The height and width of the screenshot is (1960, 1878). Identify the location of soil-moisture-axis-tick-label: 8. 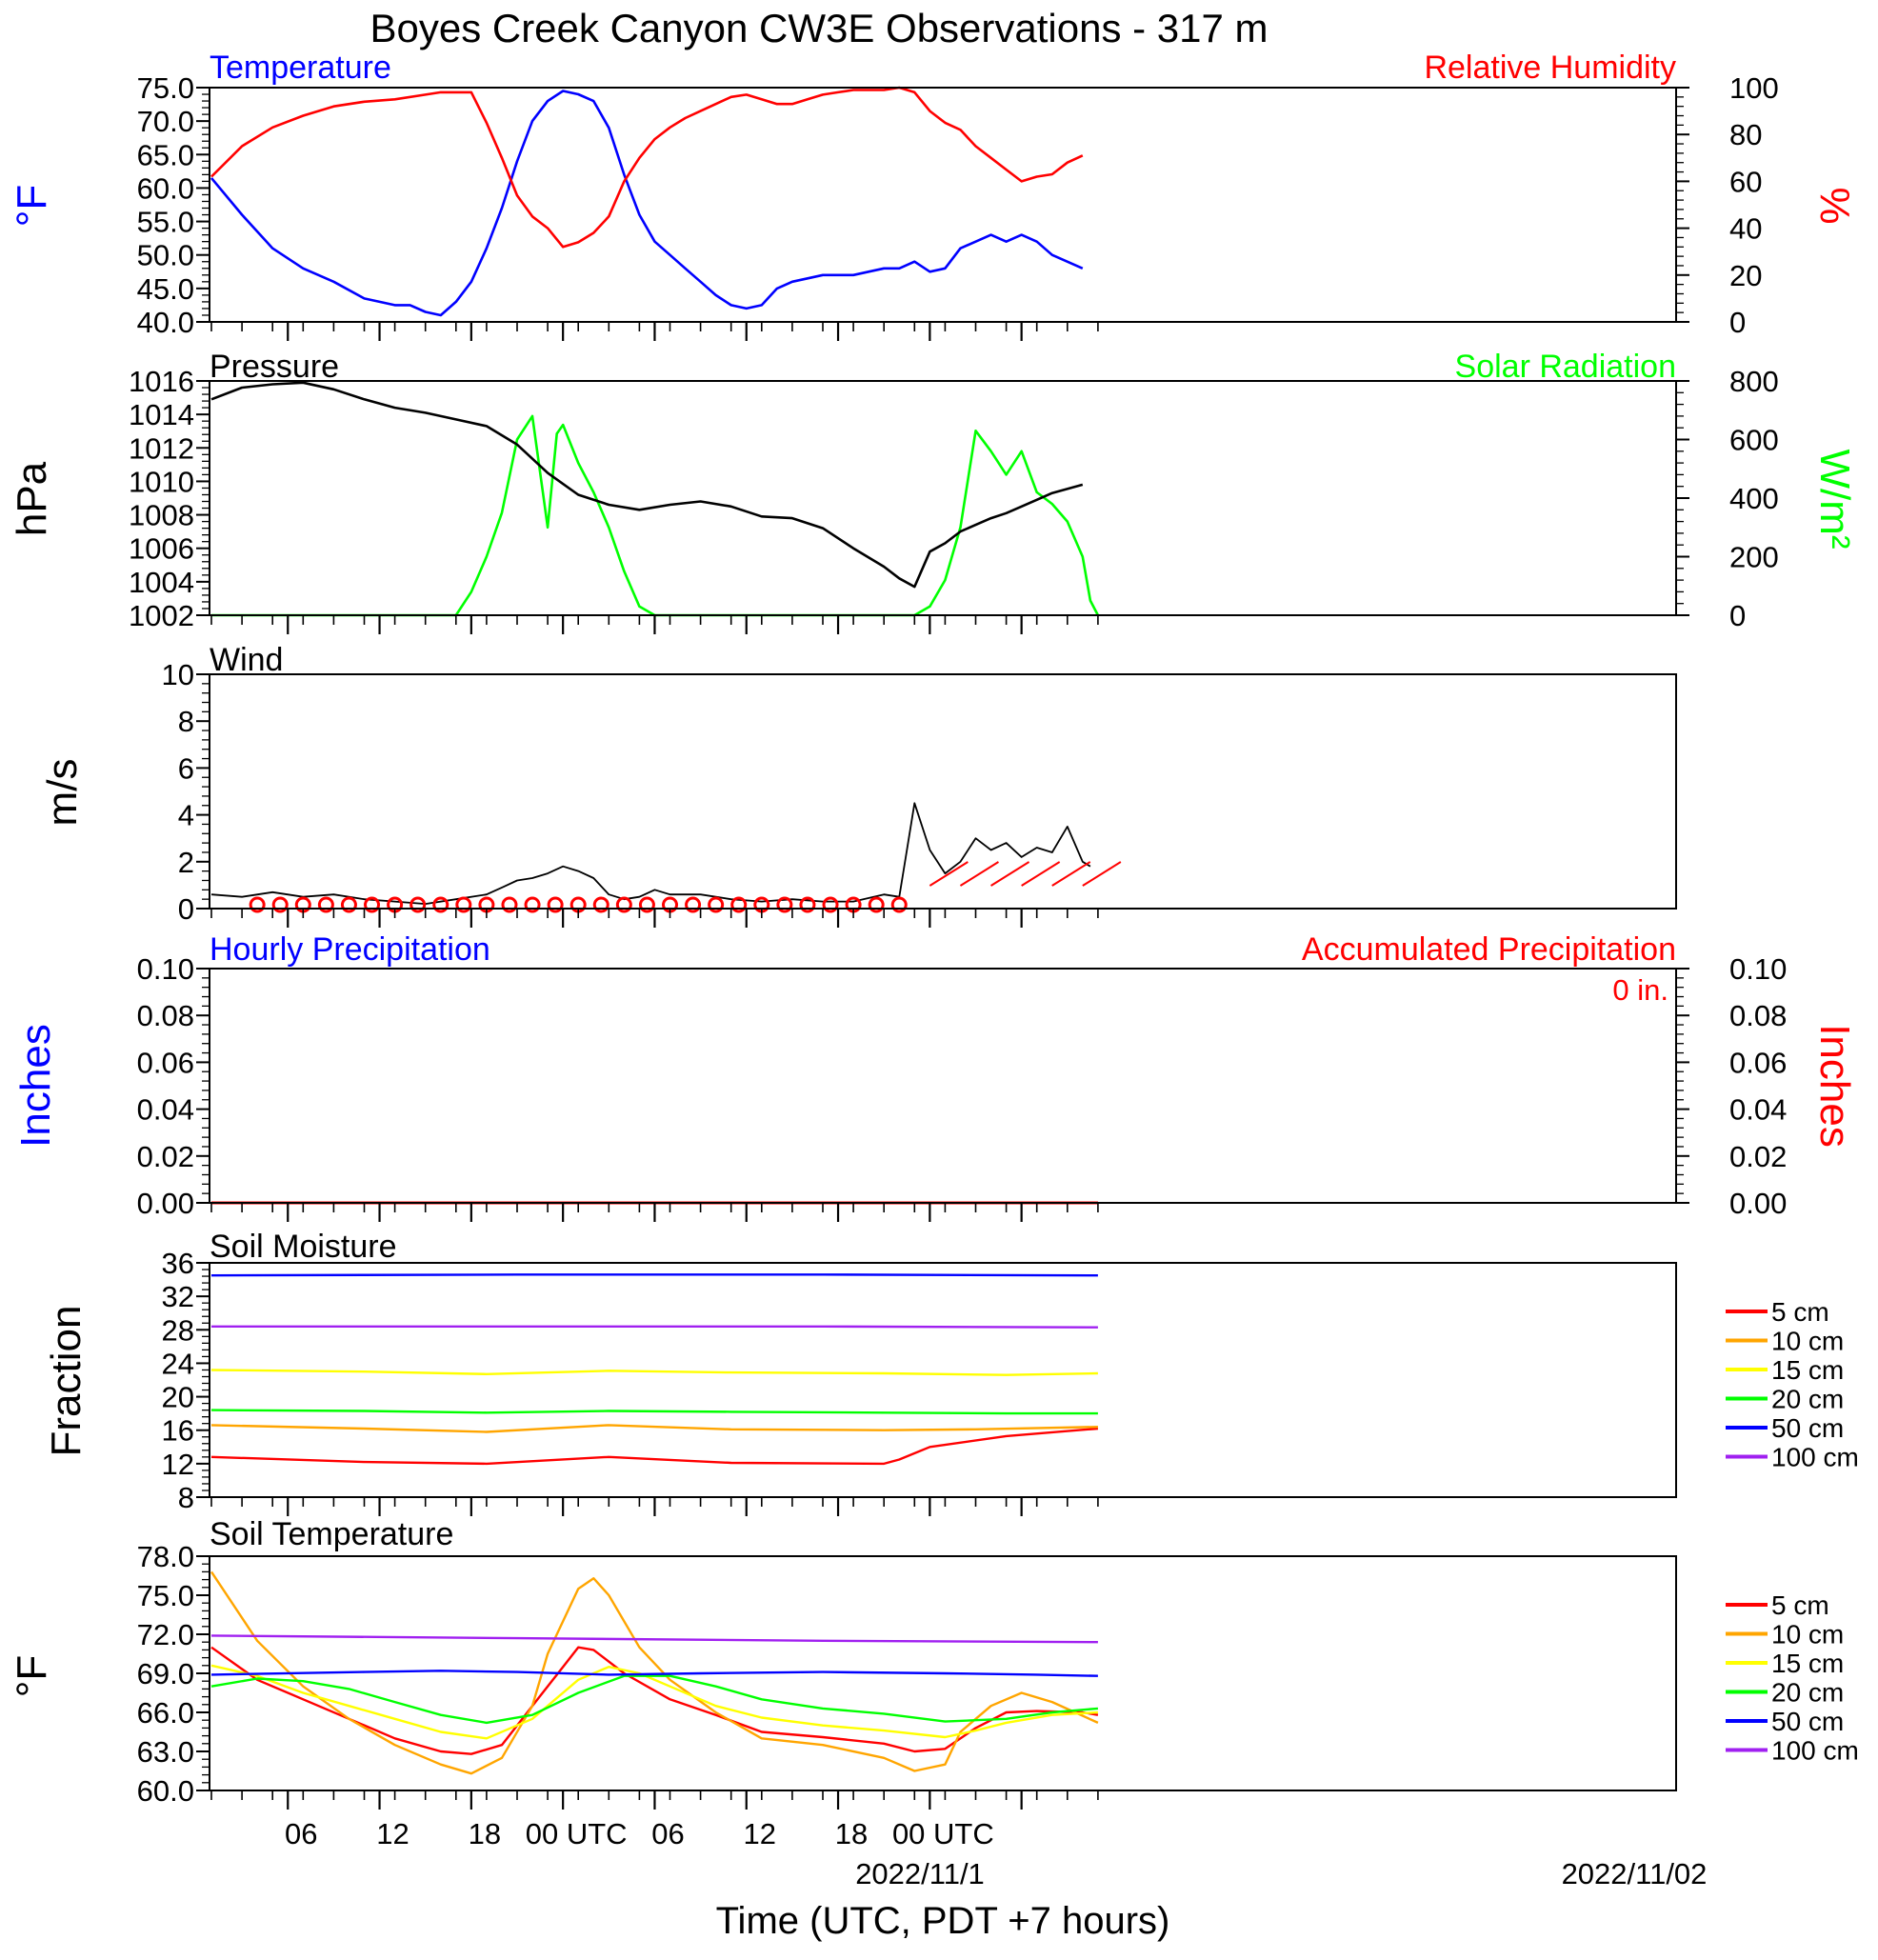
(186, 1497).